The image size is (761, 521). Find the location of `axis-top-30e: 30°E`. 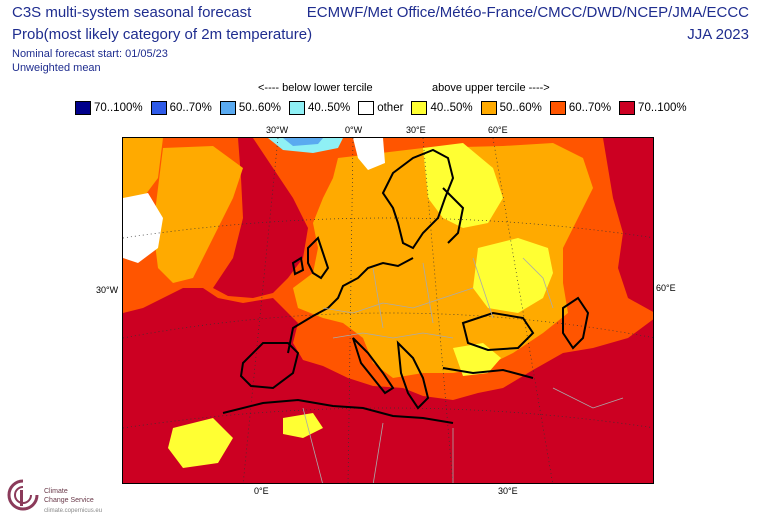

axis-top-30e: 30°E is located at coordinates (416, 130).